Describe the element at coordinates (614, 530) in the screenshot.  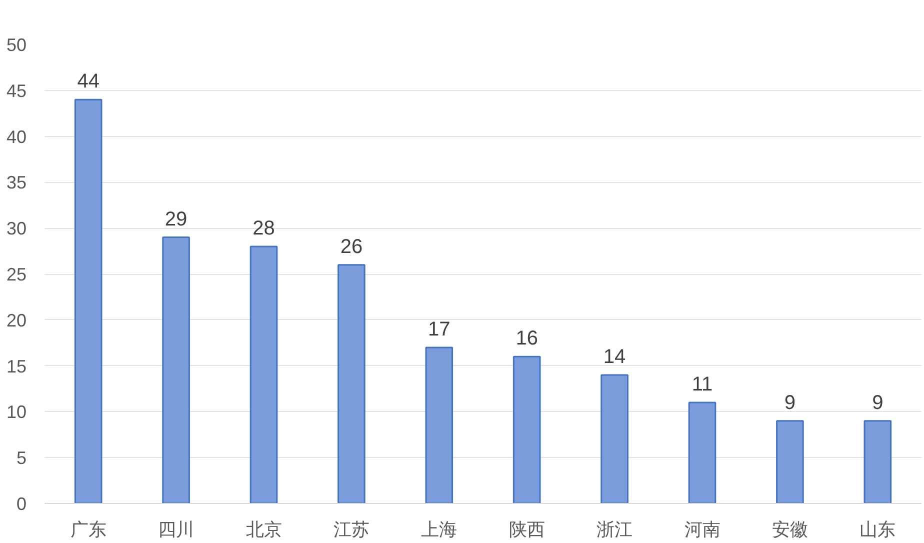
I see `x-tick-label: 浙江` at that location.